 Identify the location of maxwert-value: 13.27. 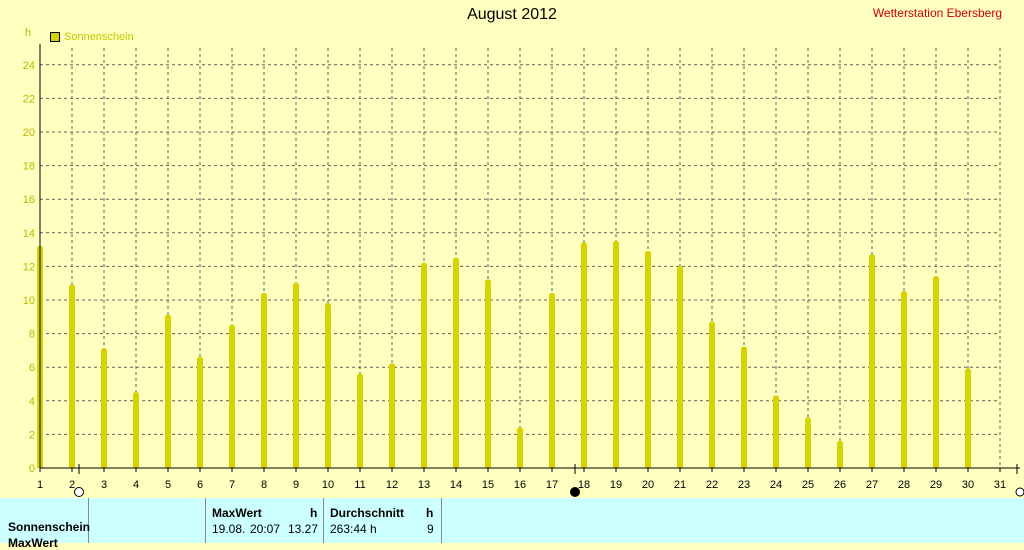
(303, 529).